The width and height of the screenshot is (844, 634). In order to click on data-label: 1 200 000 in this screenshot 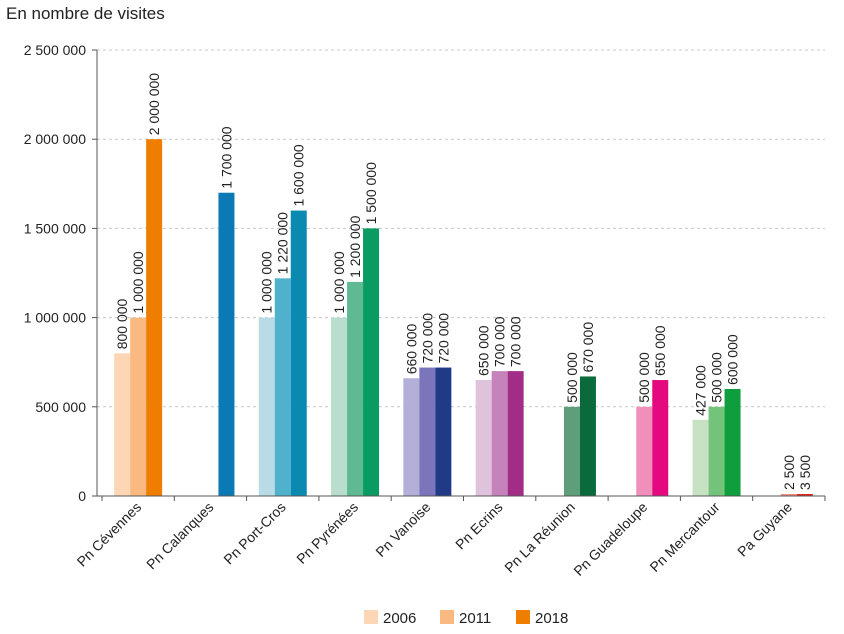, I will do `click(355, 246)`.